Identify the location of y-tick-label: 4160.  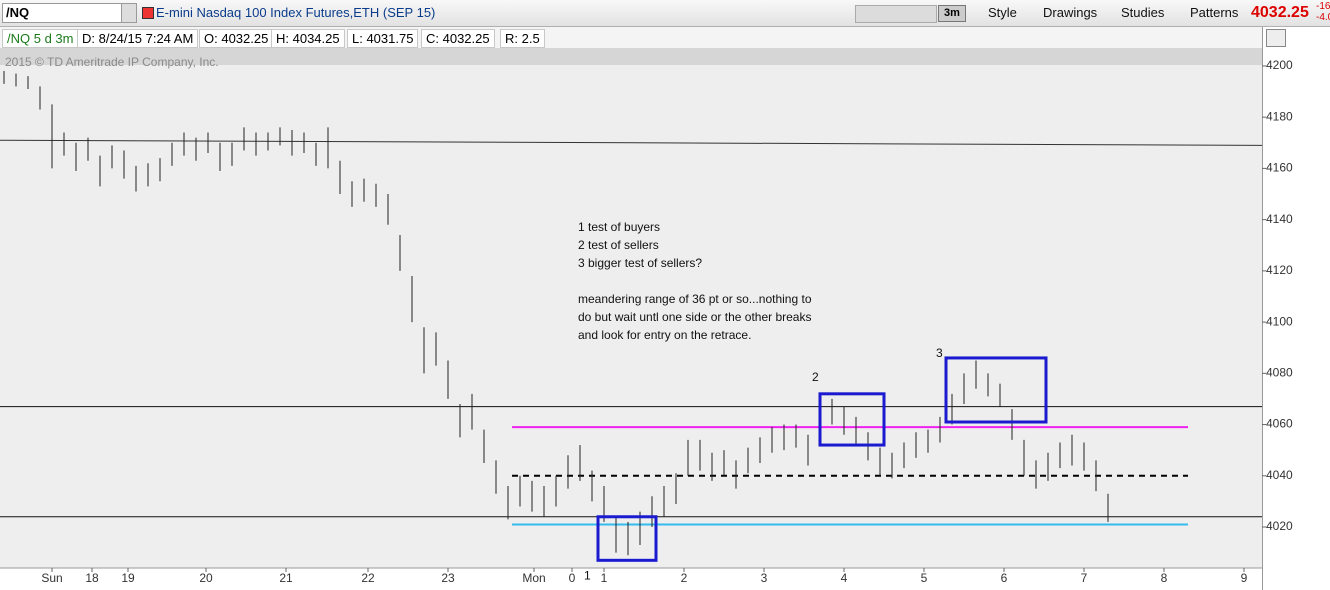
(1279, 168).